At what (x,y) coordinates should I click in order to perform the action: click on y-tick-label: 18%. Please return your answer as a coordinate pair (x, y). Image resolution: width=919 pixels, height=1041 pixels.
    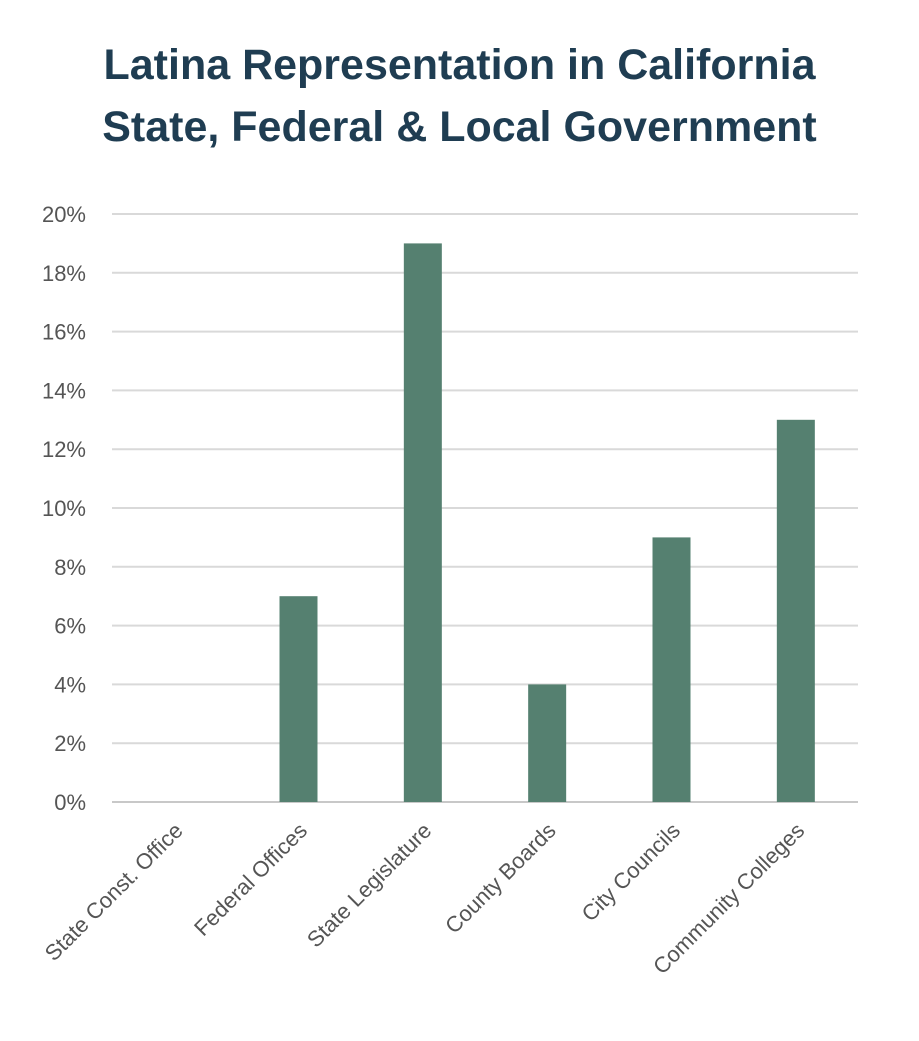
    Looking at the image, I should click on (64, 273).